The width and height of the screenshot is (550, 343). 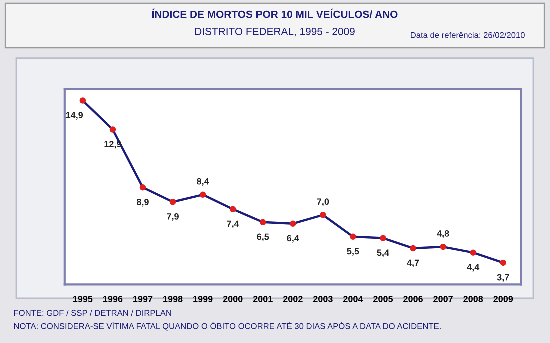 I want to click on data-label: 6,4, so click(x=293, y=239).